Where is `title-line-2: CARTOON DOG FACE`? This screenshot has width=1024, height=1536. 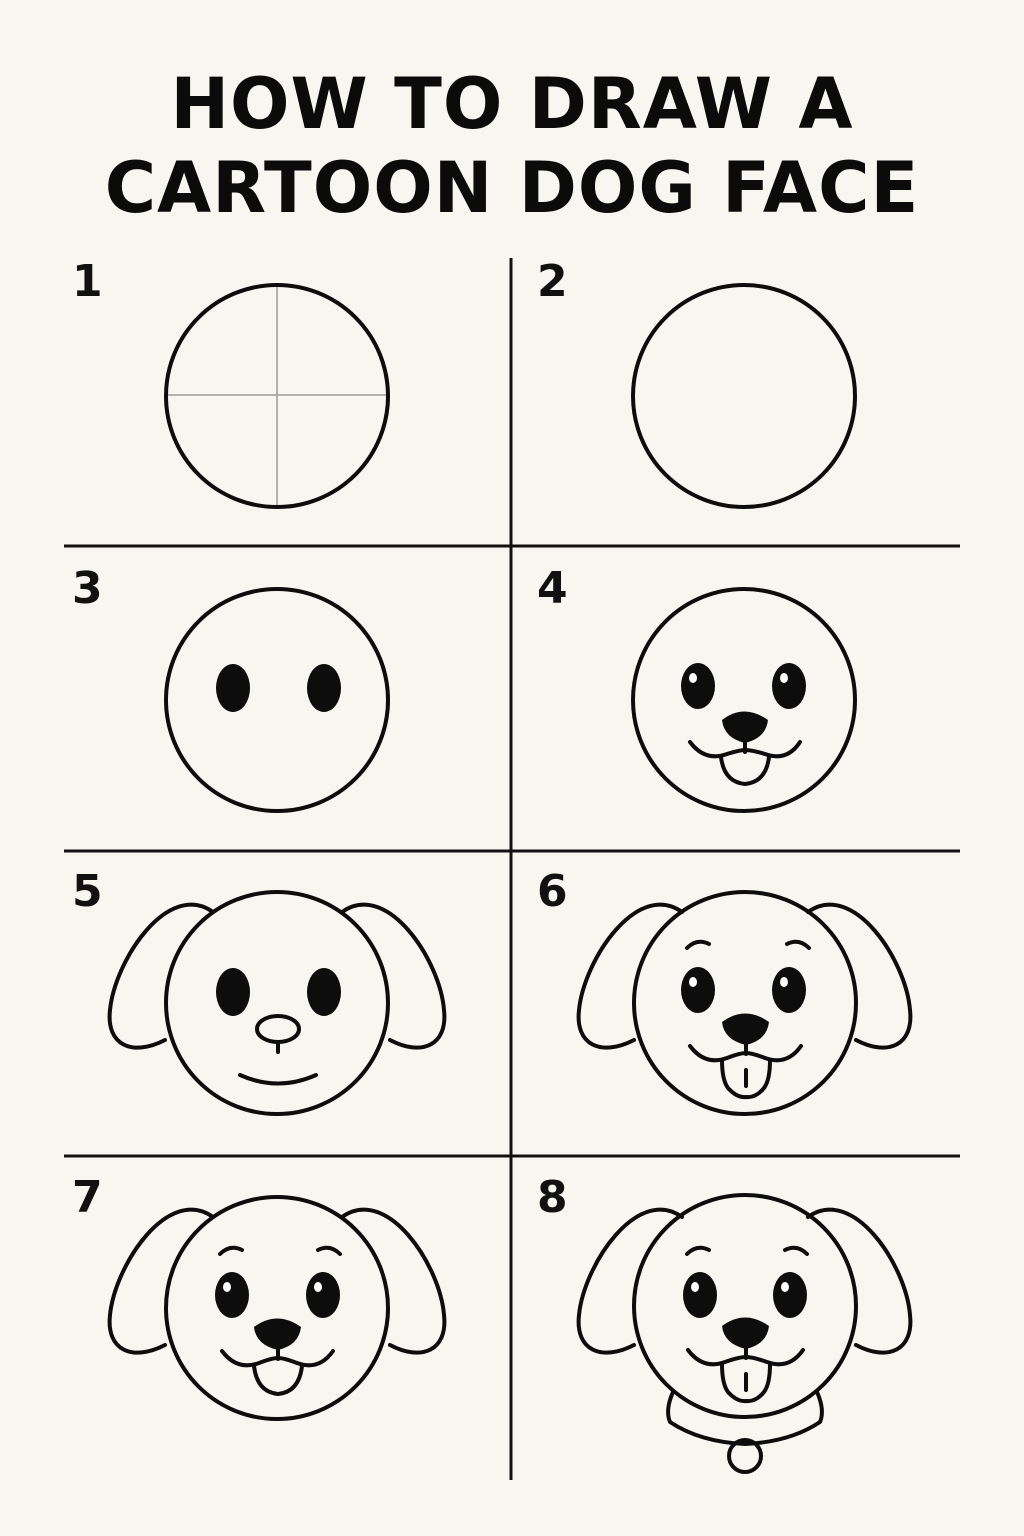
title-line-2: CARTOON DOG FACE is located at coordinates (512, 188).